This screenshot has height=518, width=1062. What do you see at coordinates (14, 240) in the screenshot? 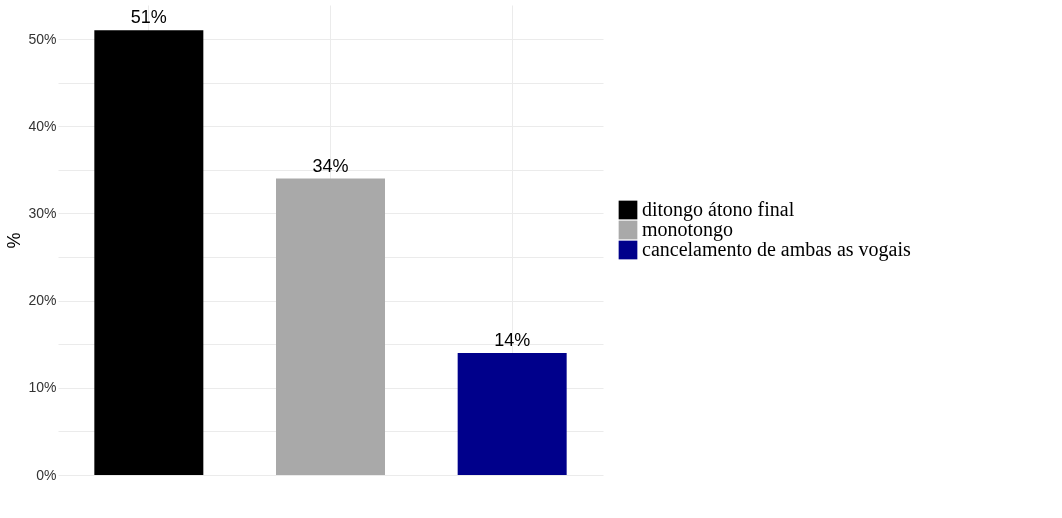
I see `y-axis-title: %` at bounding box center [14, 240].